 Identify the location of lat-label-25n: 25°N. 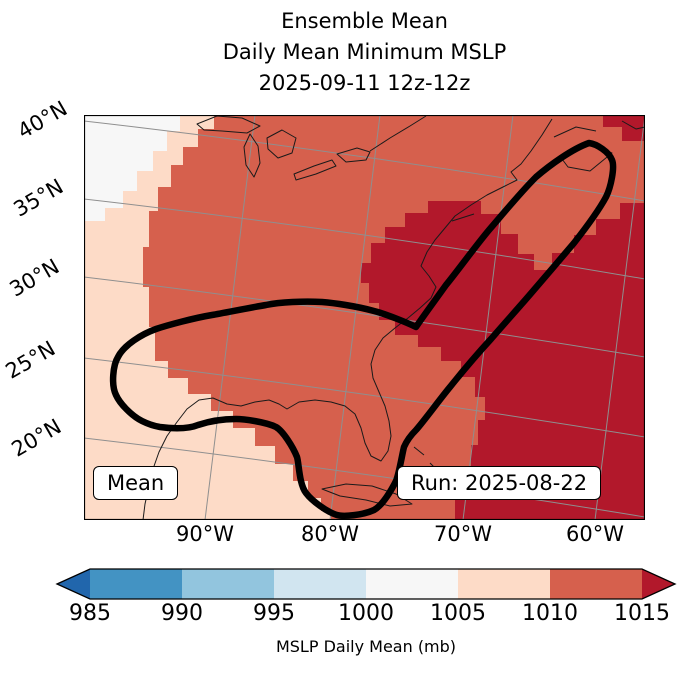
(30, 360).